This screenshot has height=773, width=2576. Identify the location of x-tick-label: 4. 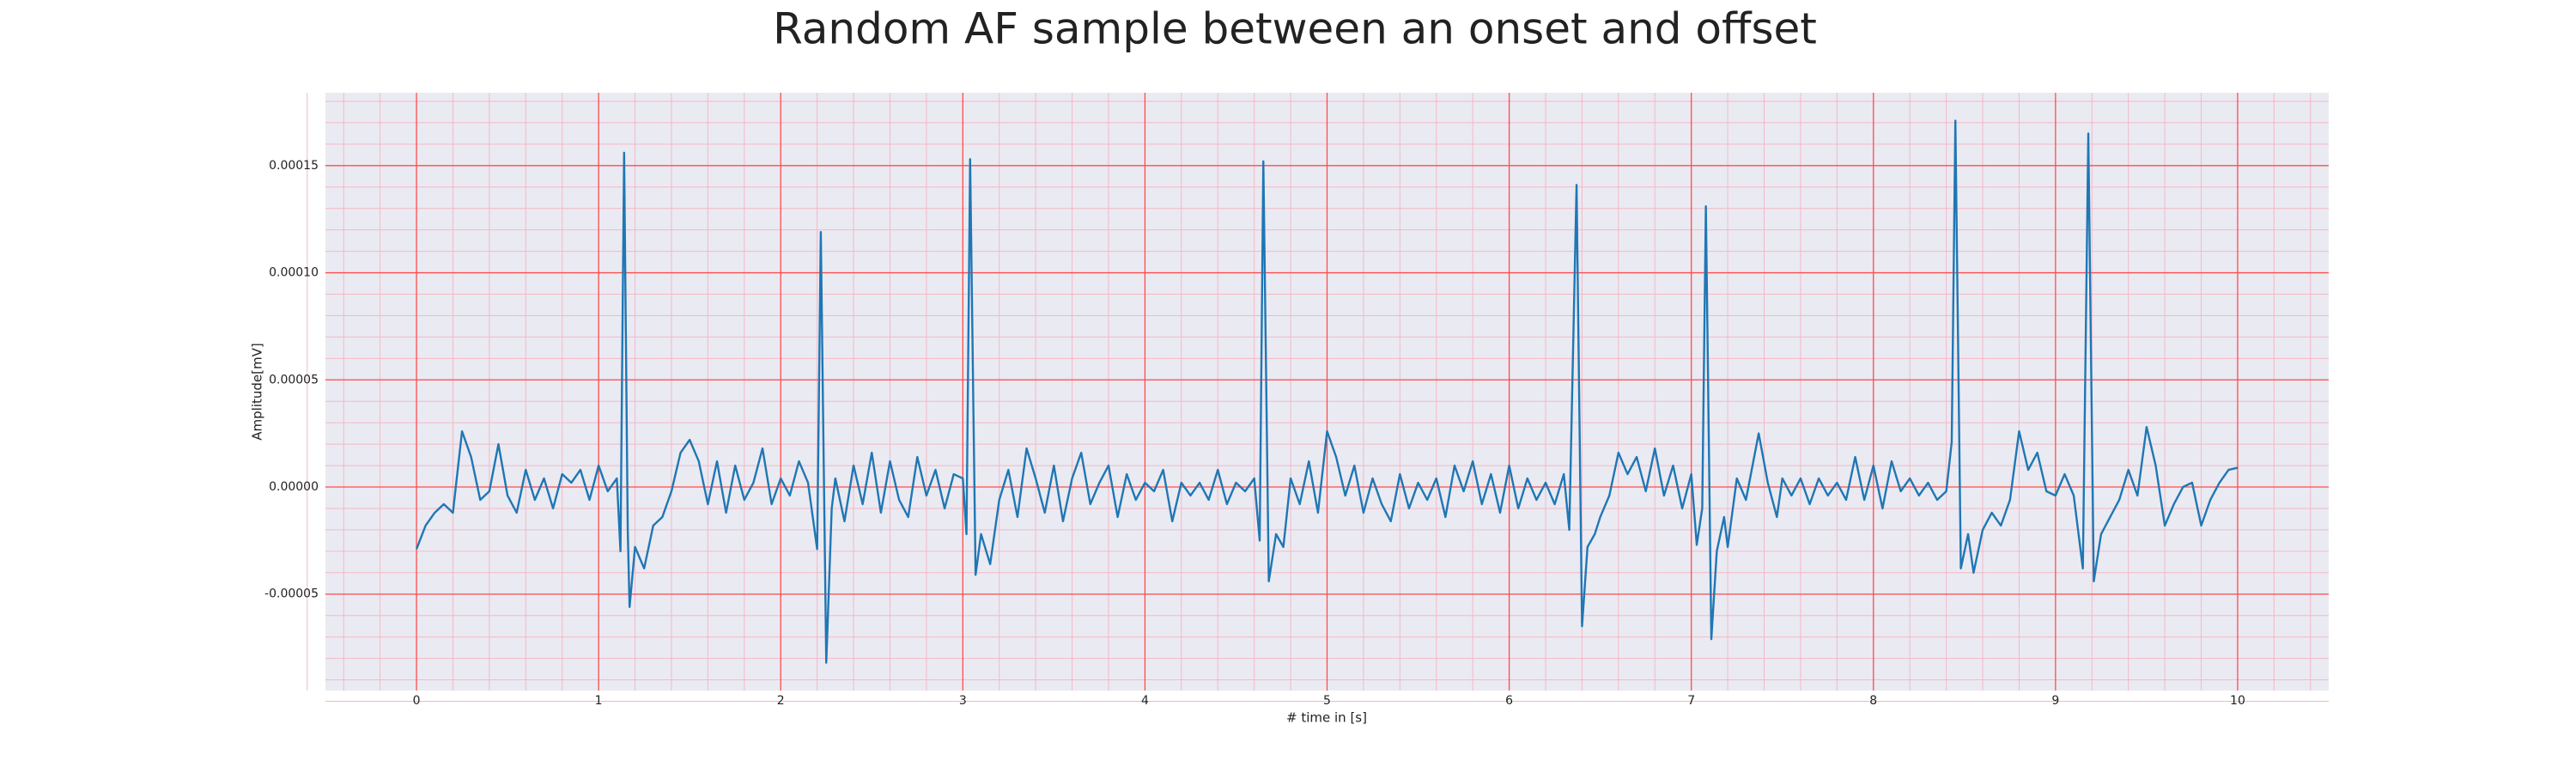
(1145, 701).